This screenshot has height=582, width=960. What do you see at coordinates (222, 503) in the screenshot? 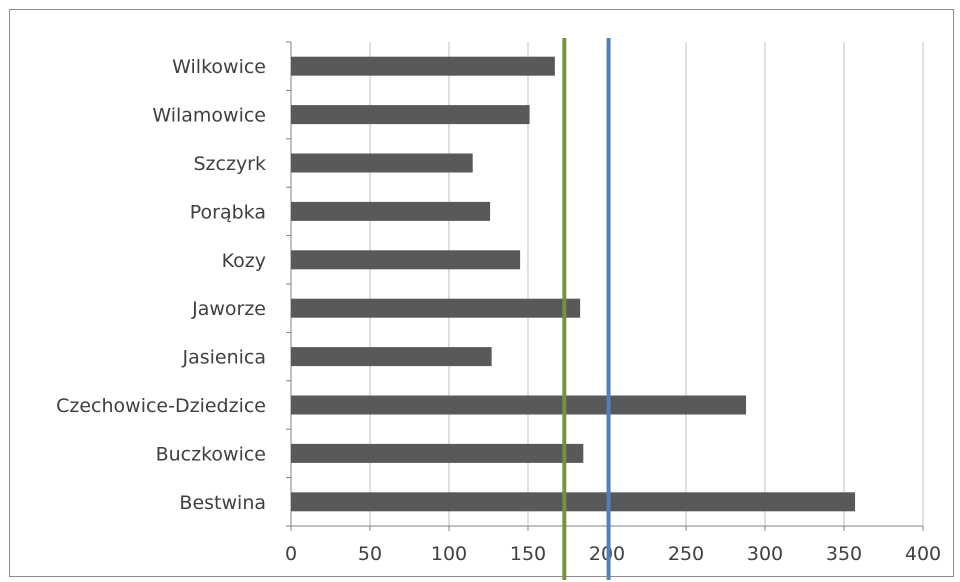
I see `category-label: Bestwina` at bounding box center [222, 503].